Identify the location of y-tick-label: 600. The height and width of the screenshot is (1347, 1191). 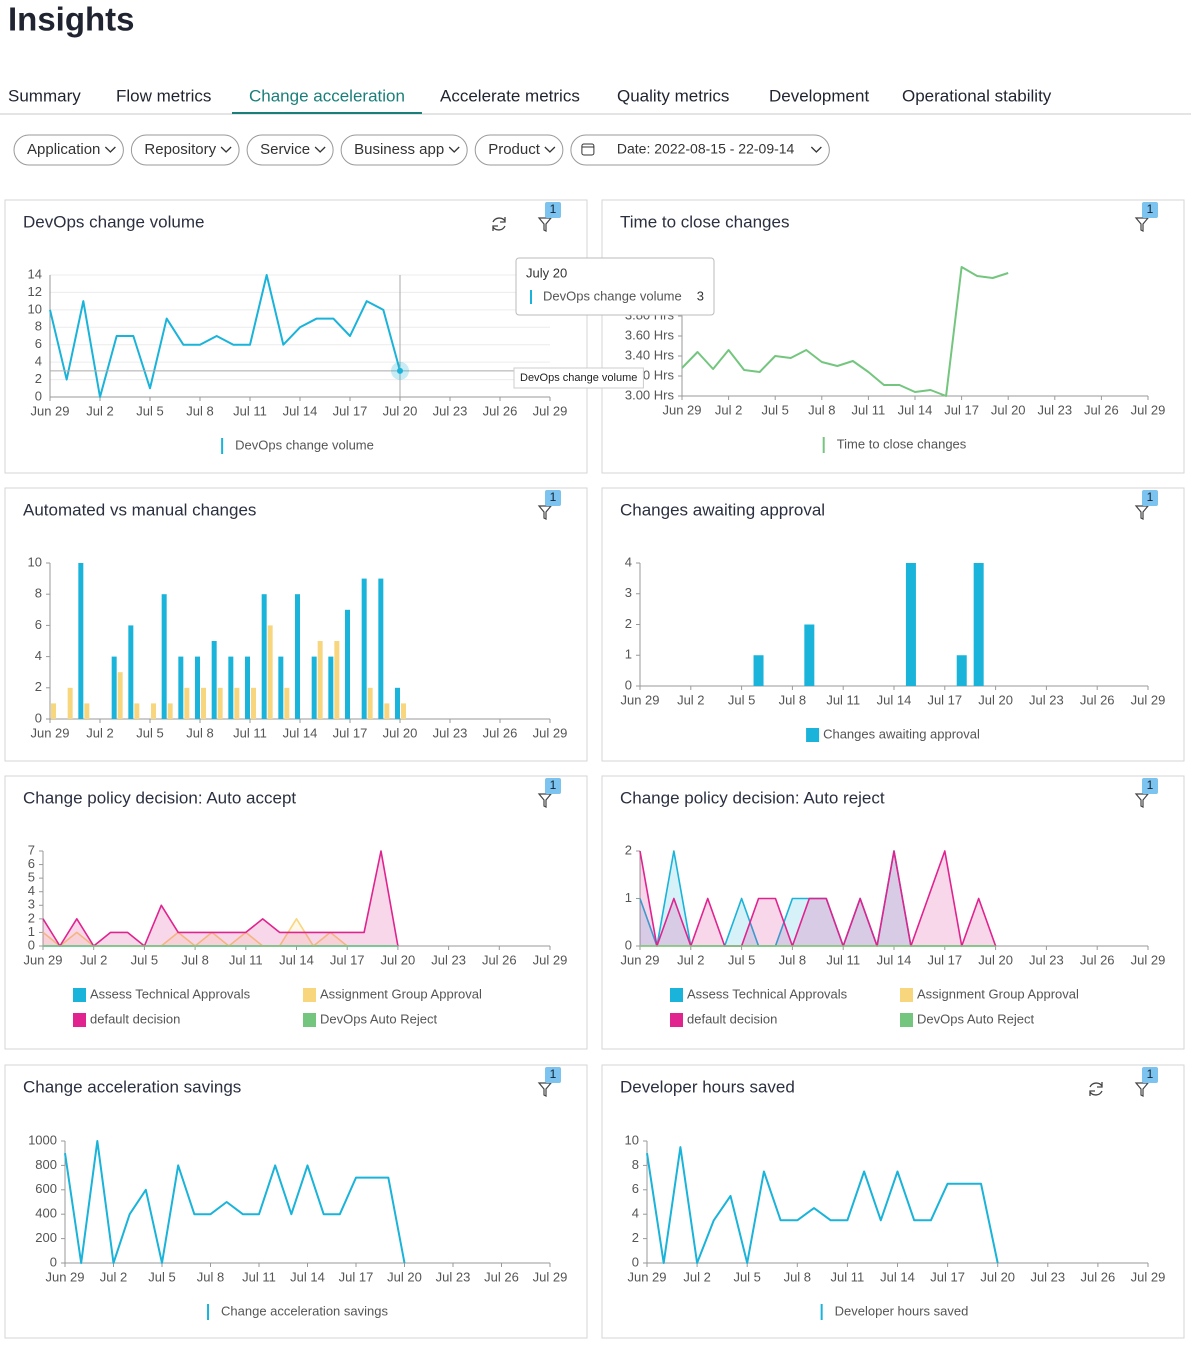
(46, 1188).